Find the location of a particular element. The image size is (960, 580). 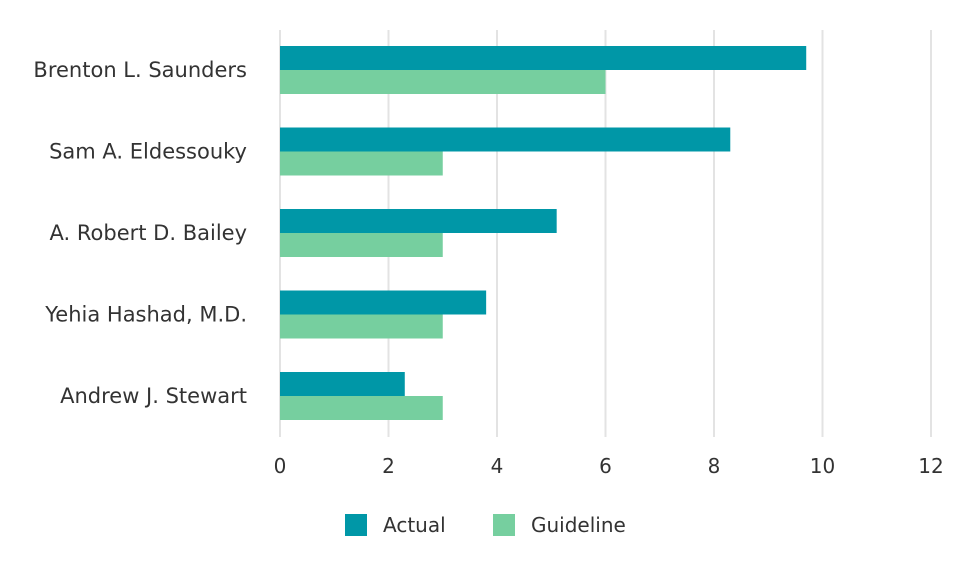

category-label: Andrew J. Stewart is located at coordinates (153, 396).